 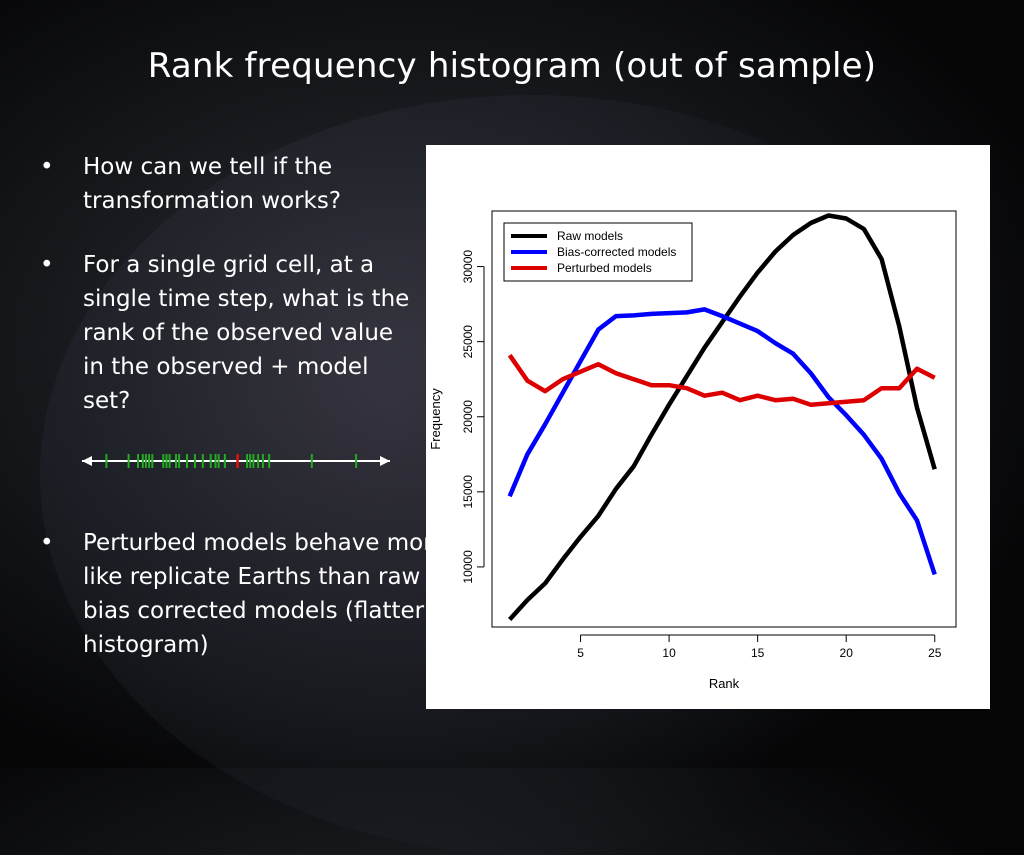 I want to click on x-tick-label: 25, so click(x=935, y=653).